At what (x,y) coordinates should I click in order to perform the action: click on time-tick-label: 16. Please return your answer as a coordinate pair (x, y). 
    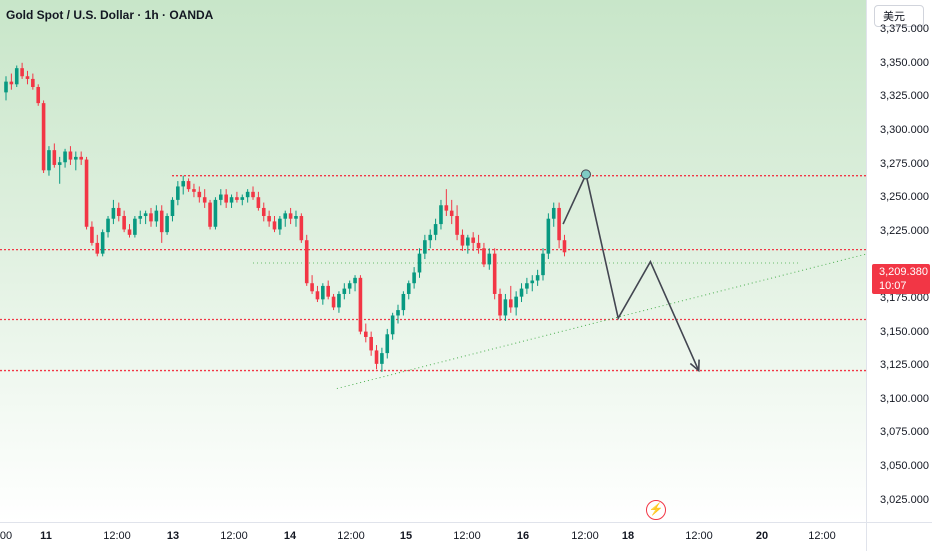
    Looking at the image, I should click on (523, 536).